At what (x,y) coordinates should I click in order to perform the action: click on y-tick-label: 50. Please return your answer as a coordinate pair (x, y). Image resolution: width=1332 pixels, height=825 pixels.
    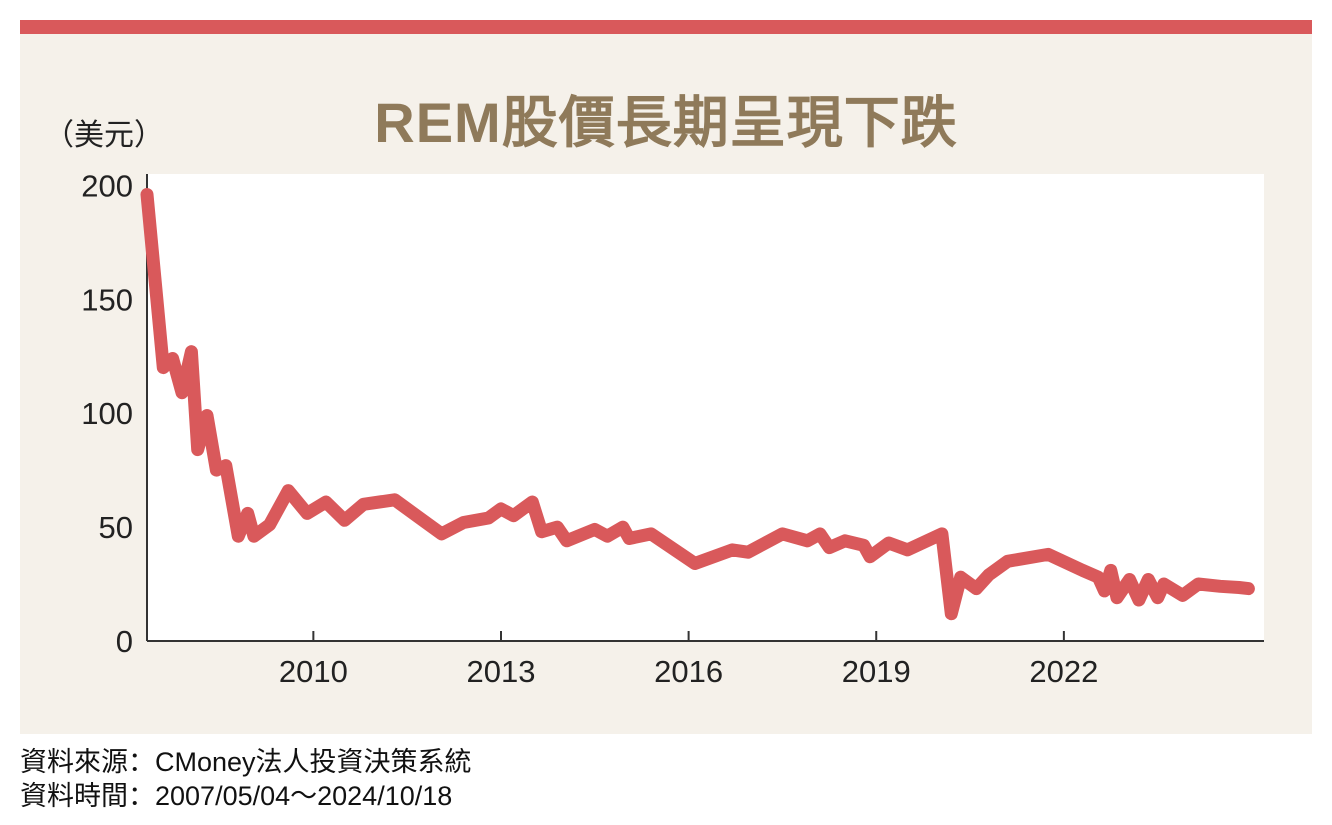
    Looking at the image, I should click on (116, 527).